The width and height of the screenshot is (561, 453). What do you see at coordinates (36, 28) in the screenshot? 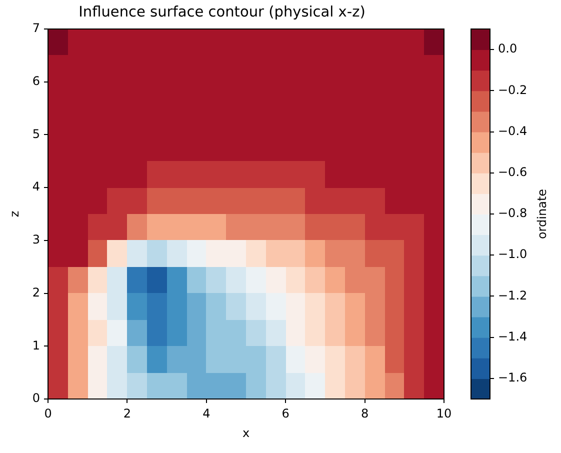
I see `y-tick-label: 7` at bounding box center [36, 28].